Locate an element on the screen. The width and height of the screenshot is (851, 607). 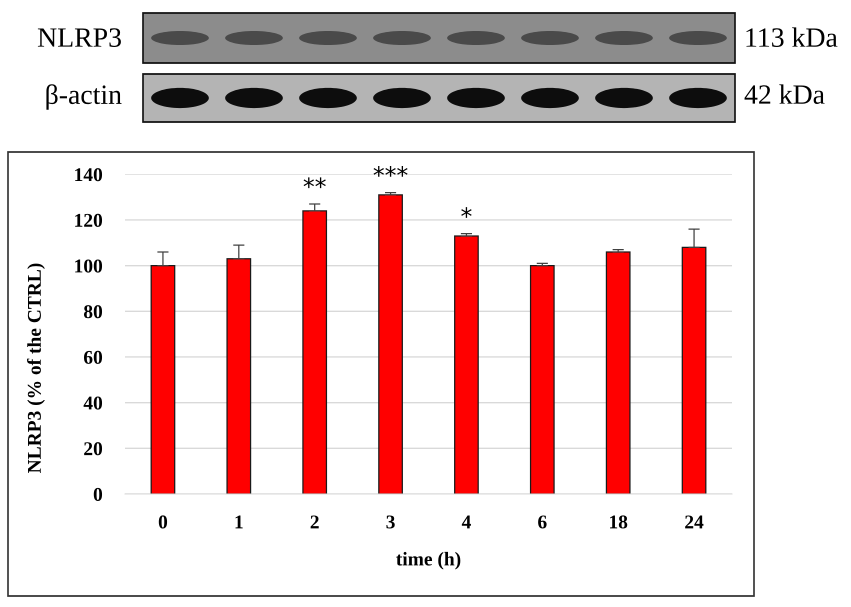
x-tick-label: 3 is located at coordinates (390, 522).